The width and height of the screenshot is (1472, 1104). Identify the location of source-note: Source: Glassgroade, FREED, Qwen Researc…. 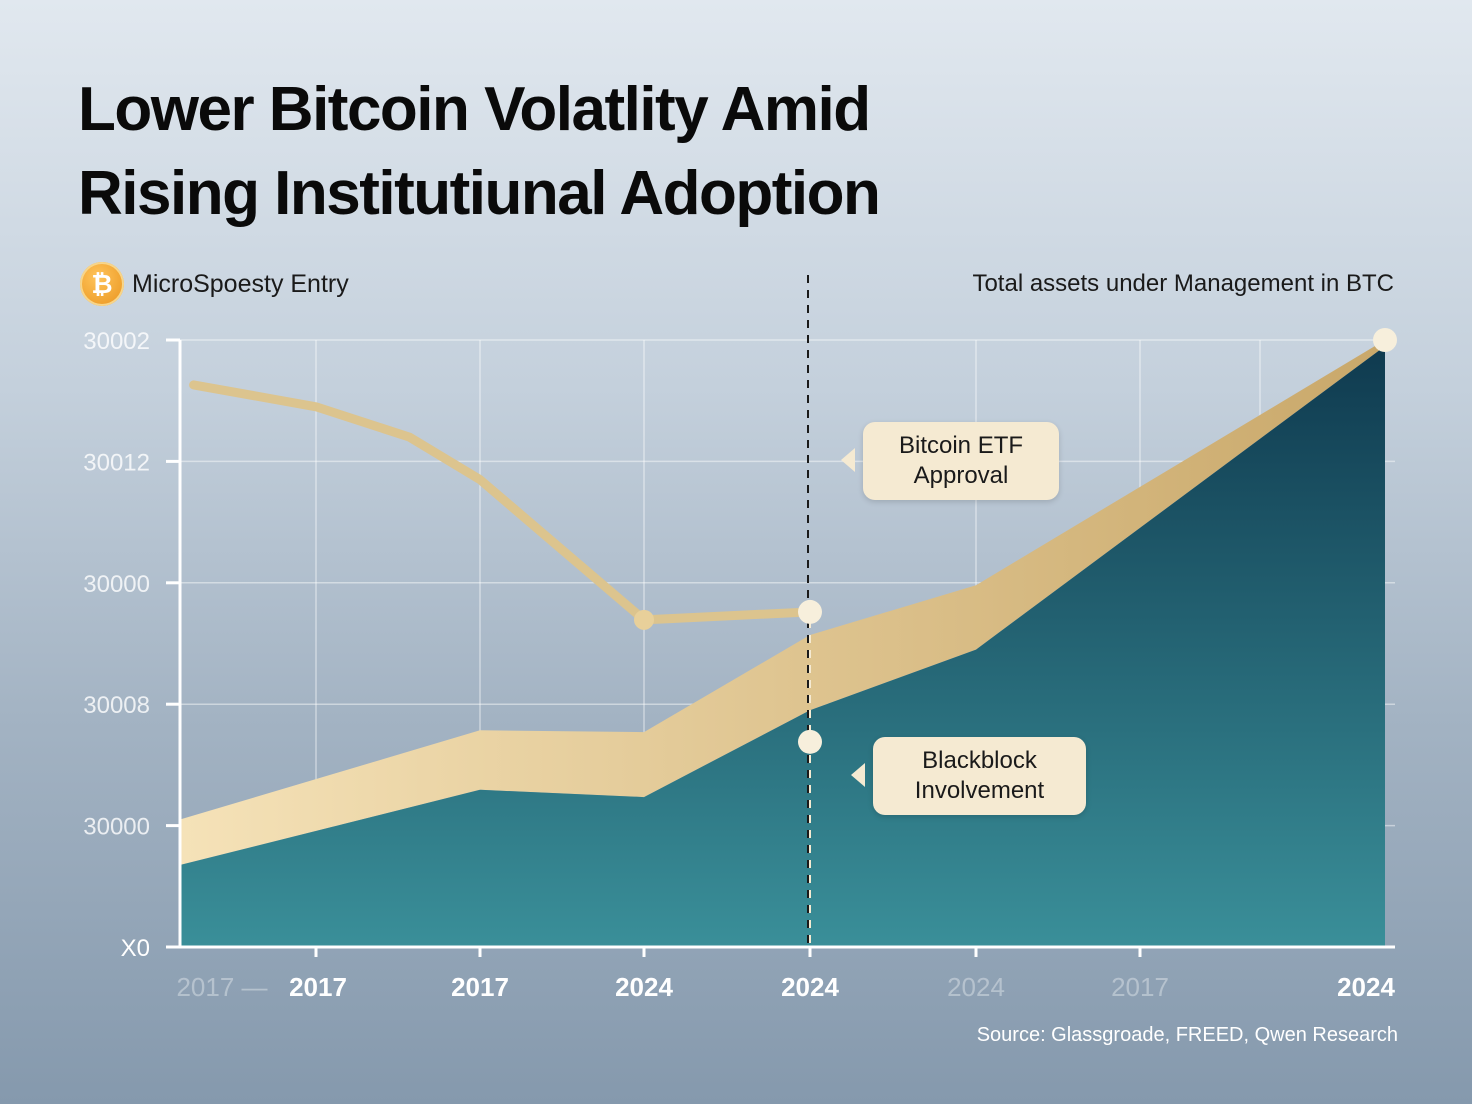
(1187, 1035).